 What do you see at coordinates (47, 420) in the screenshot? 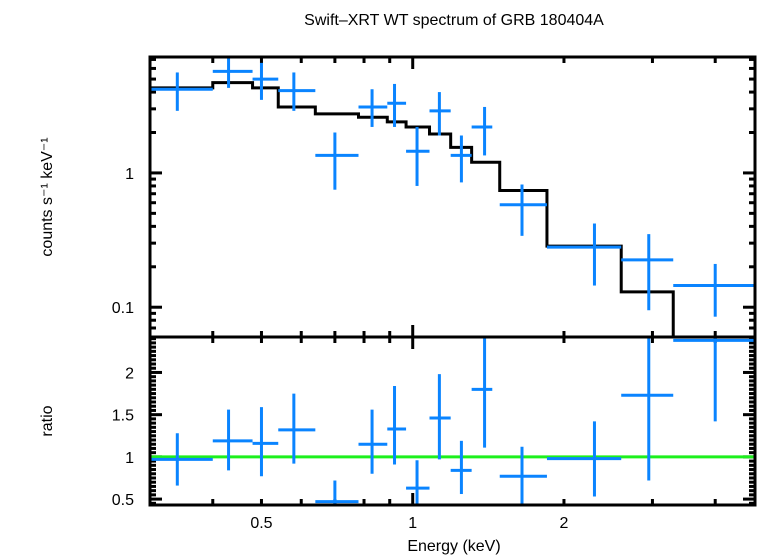
I see `ratio-y-axis-label: ratio` at bounding box center [47, 420].